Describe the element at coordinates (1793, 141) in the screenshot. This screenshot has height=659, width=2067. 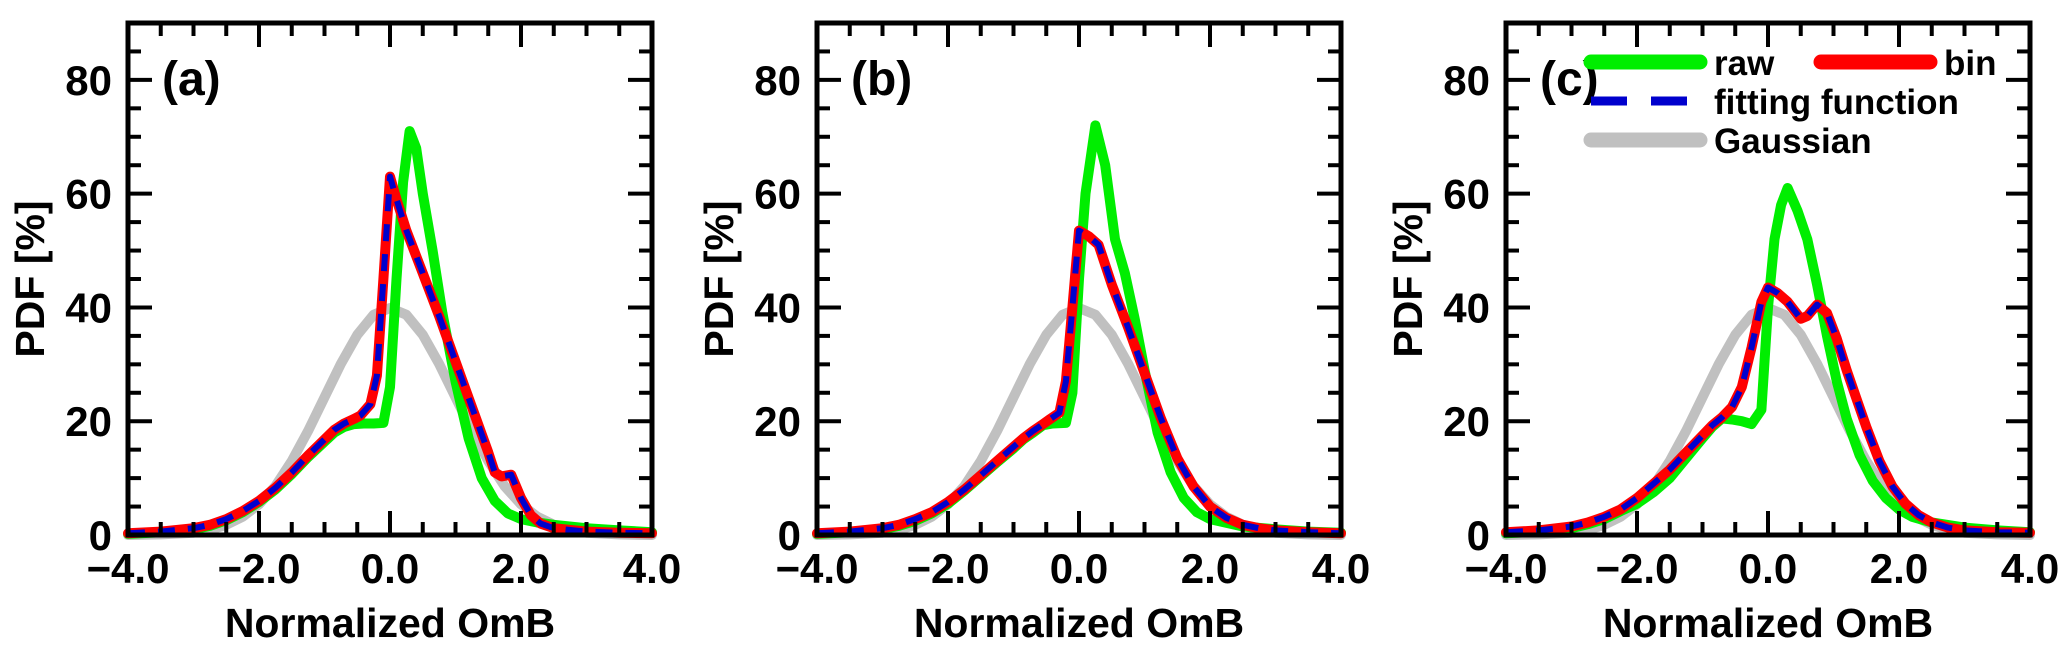
I see `legend-label-Gaussian: Gaussian` at that location.